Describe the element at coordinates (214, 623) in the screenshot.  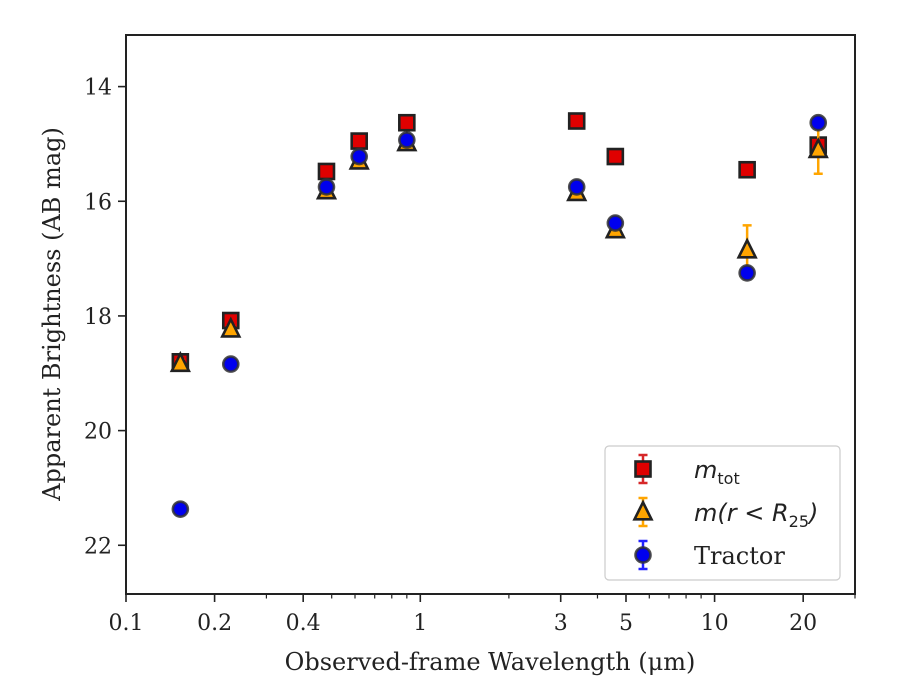
I see `x-tick-label: 0.2` at that location.